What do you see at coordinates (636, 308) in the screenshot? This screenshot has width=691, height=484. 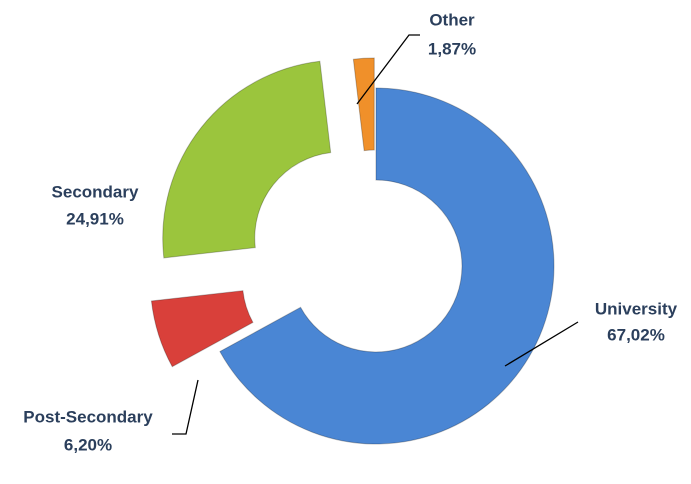 I see `slice-label: University` at bounding box center [636, 308].